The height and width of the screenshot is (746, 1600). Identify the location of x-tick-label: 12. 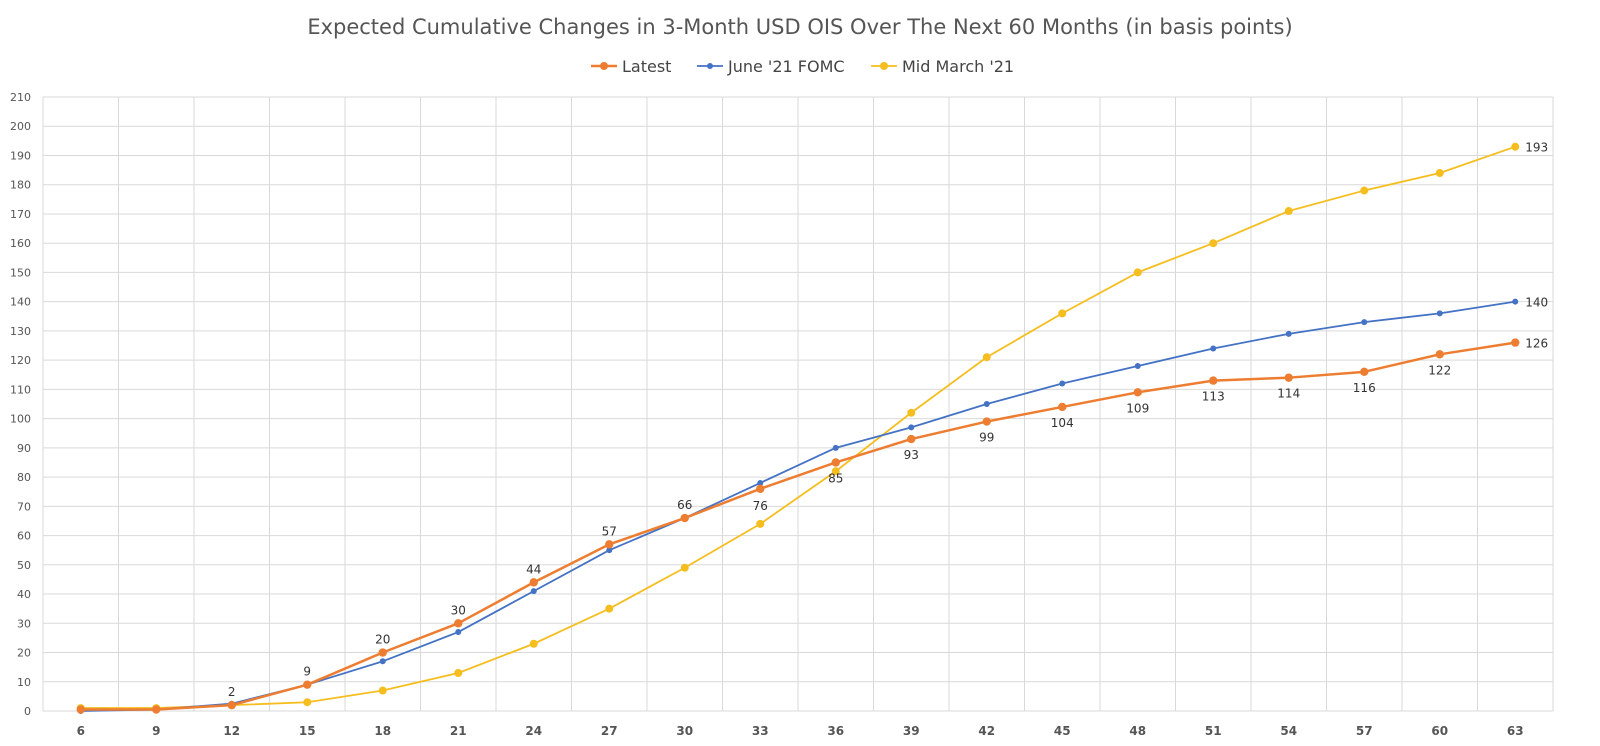
(231, 731).